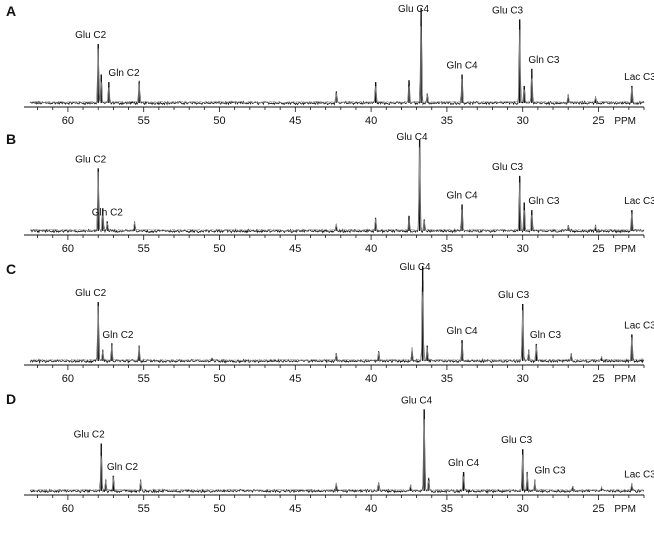 The width and height of the screenshot is (654, 536). What do you see at coordinates (11, 269) in the screenshot?
I see `panel-letter: C` at bounding box center [11, 269].